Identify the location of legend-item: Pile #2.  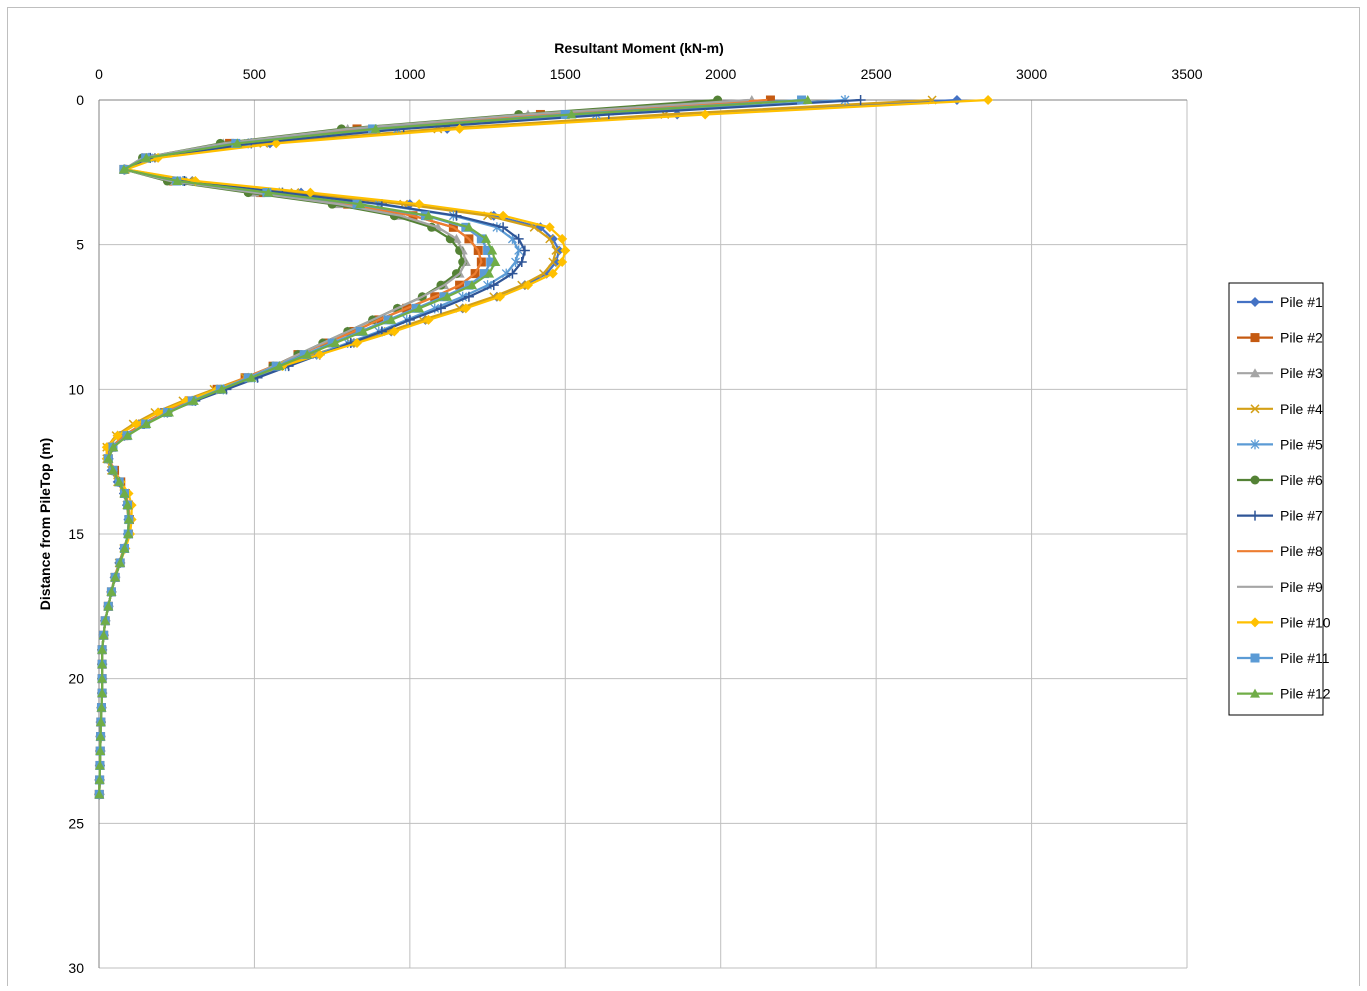
(1280, 338).